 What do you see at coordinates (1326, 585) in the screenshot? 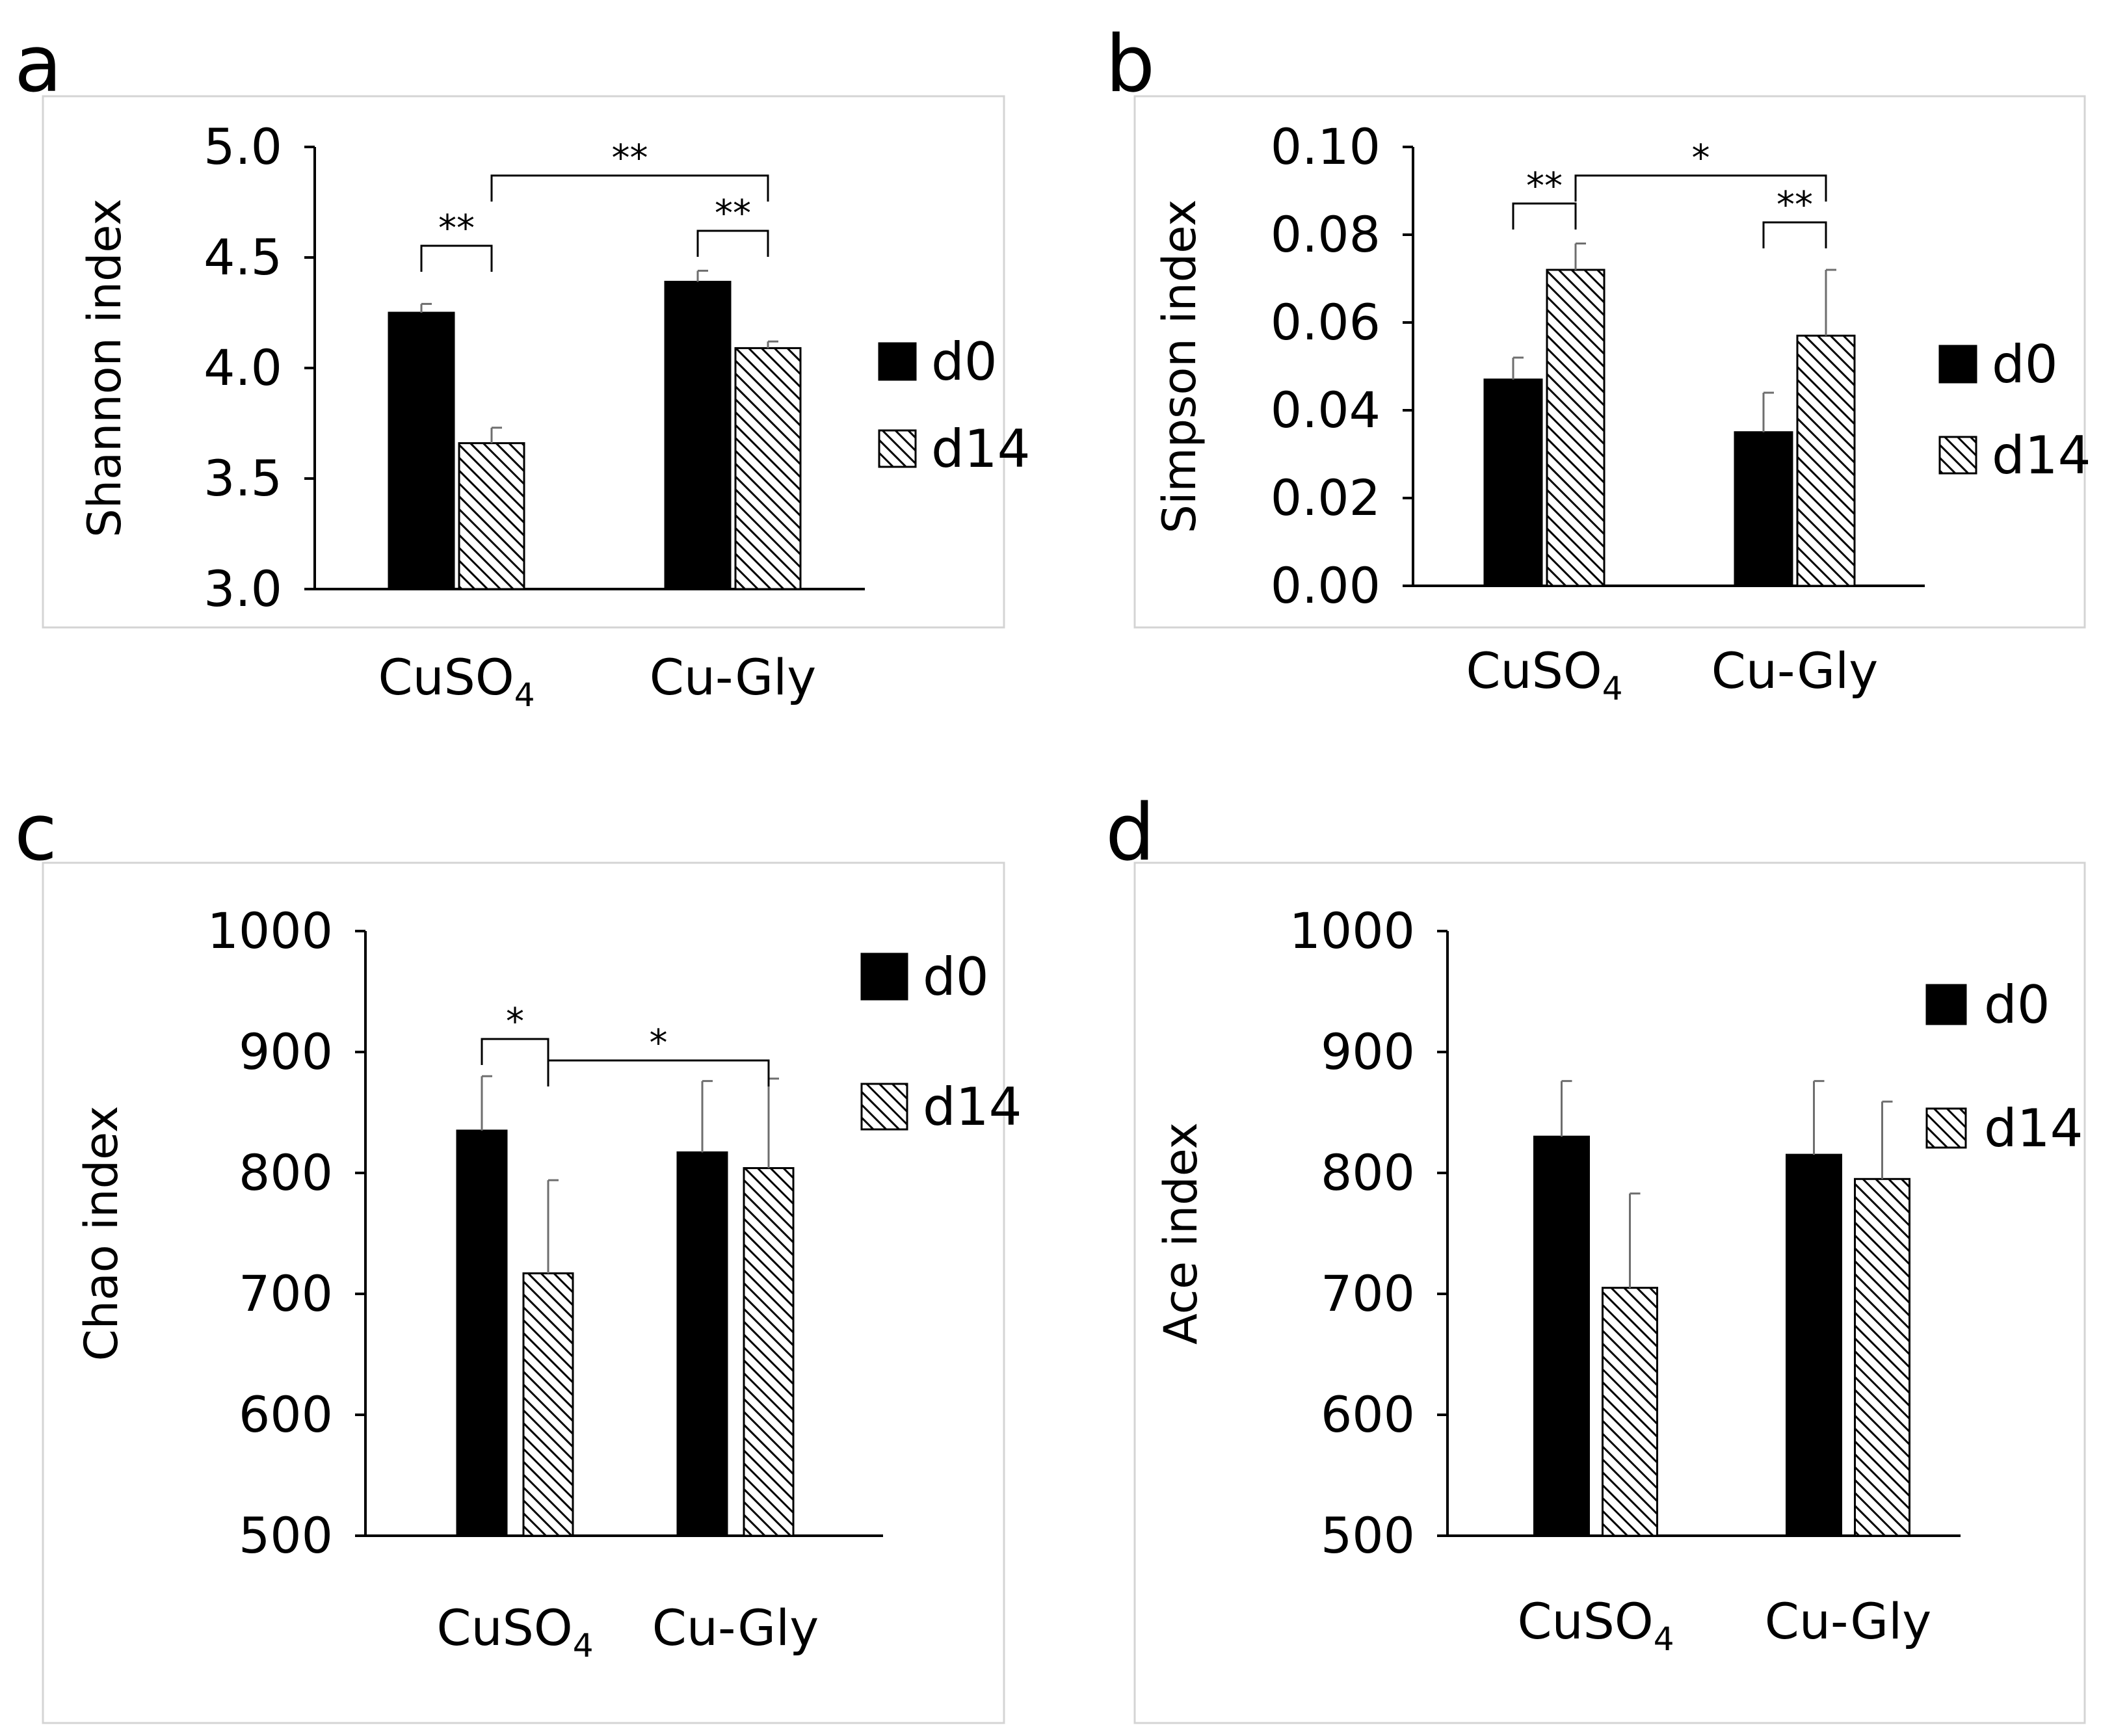
I see `y-tick-label: 0.00` at bounding box center [1326, 585].